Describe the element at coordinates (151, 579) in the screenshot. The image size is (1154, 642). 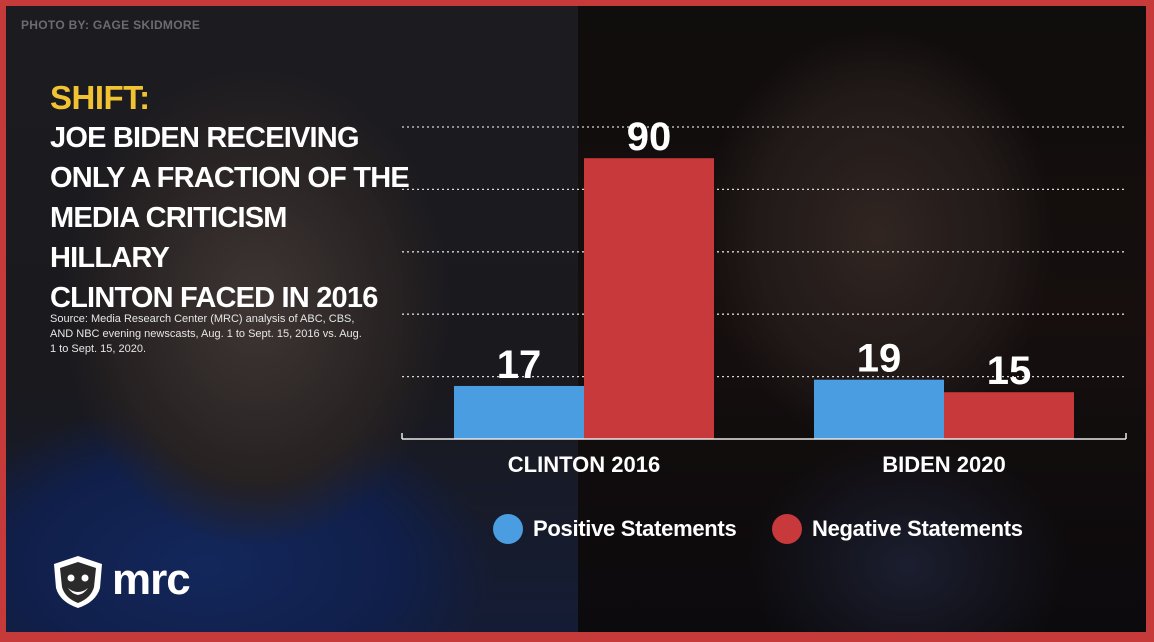
I see `logo-text: mrc` at that location.